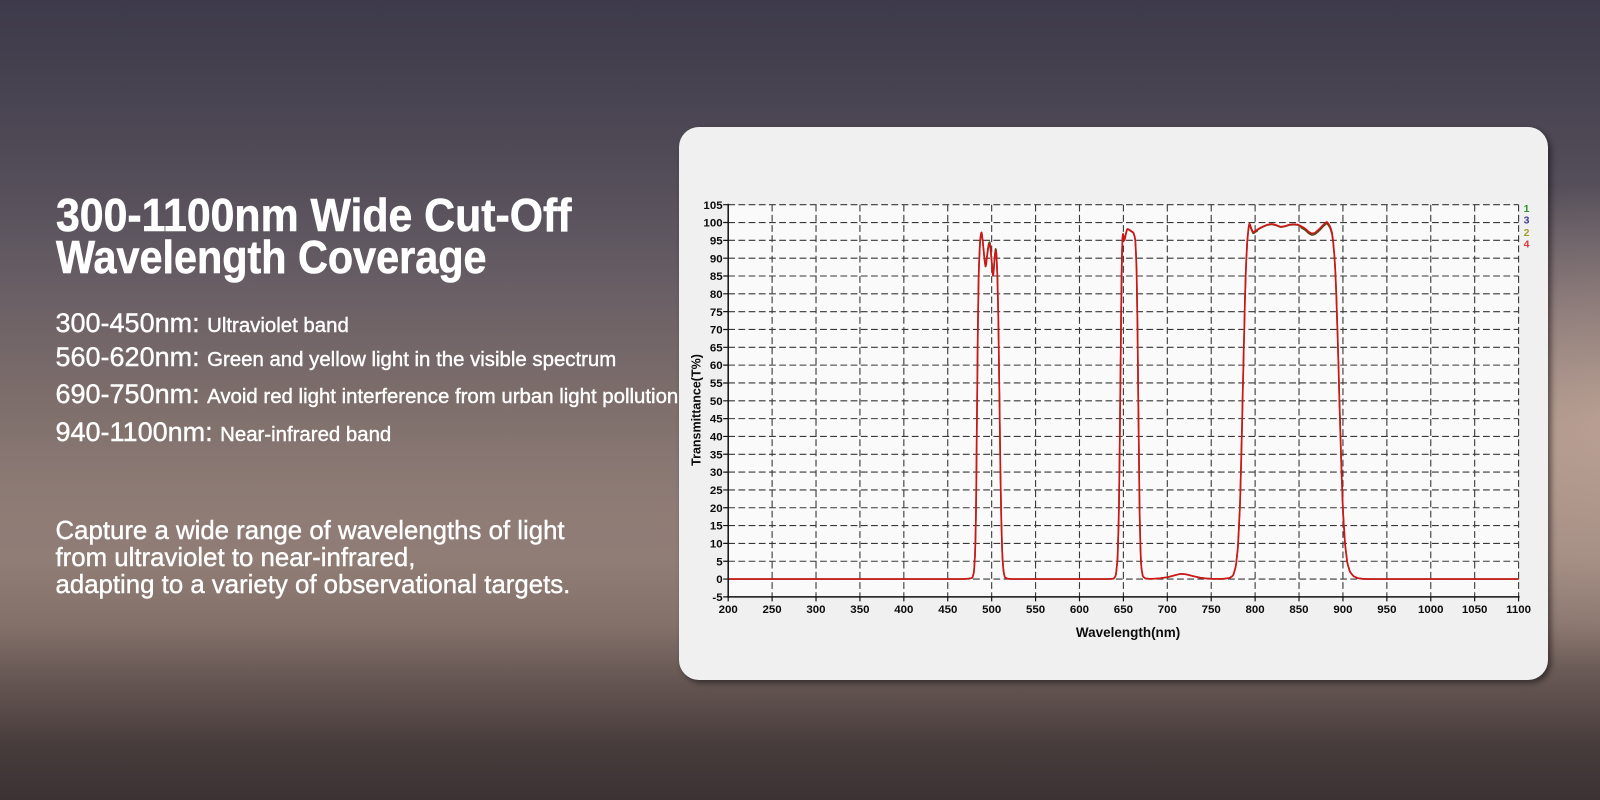 Image resolution: width=1600 pixels, height=800 pixels. I want to click on svg-text: 600, so click(1079, 610).